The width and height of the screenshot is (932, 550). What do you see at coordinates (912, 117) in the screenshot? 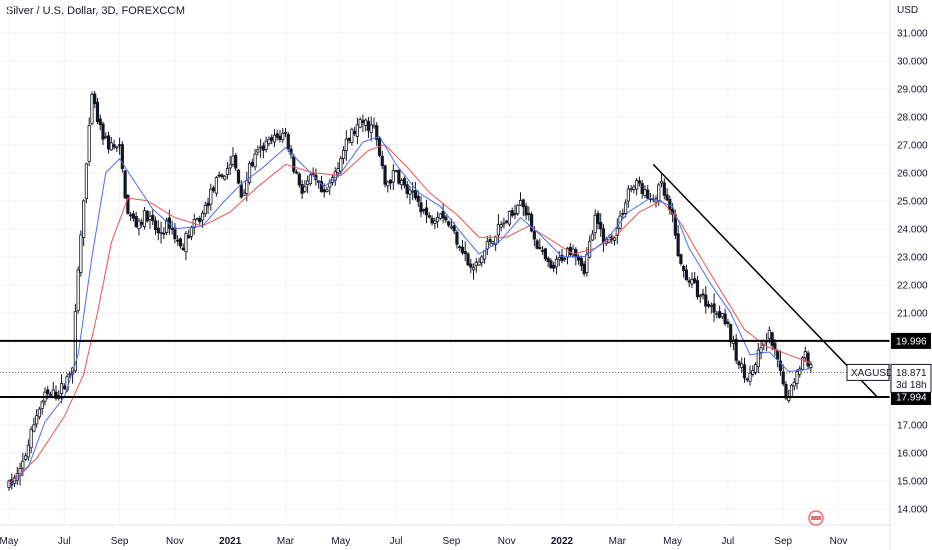
I see `y-tick-label: 28.000` at bounding box center [912, 117].